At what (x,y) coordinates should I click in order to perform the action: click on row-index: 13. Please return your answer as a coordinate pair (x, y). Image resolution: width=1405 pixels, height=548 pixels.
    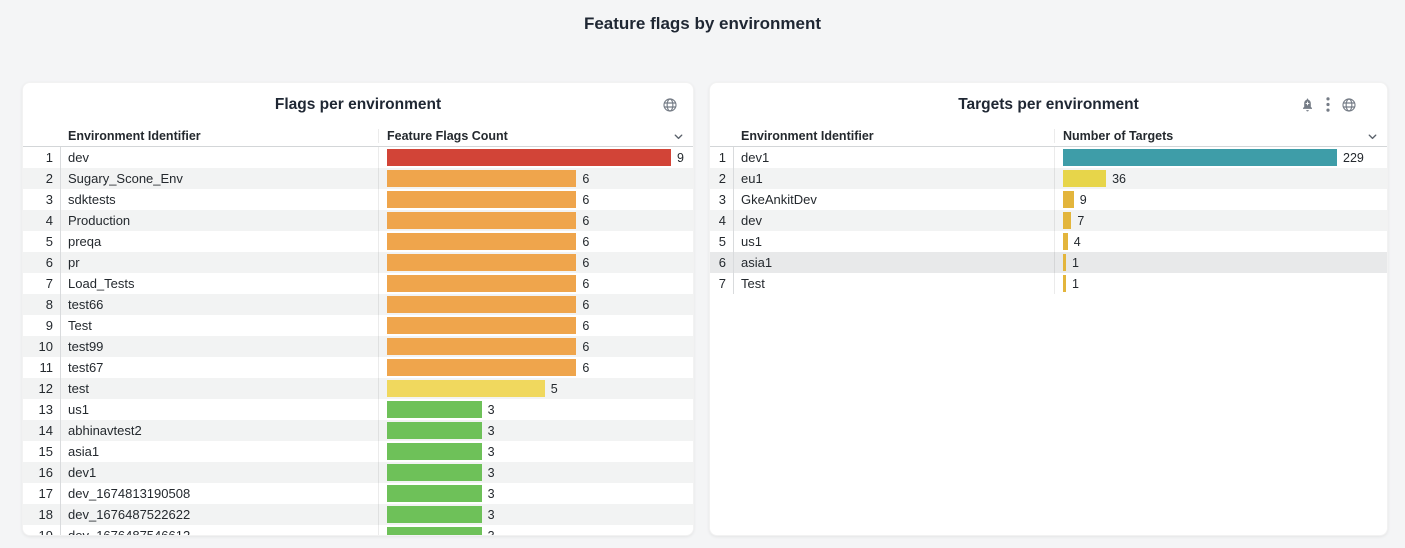
    Looking at the image, I should click on (42, 409).